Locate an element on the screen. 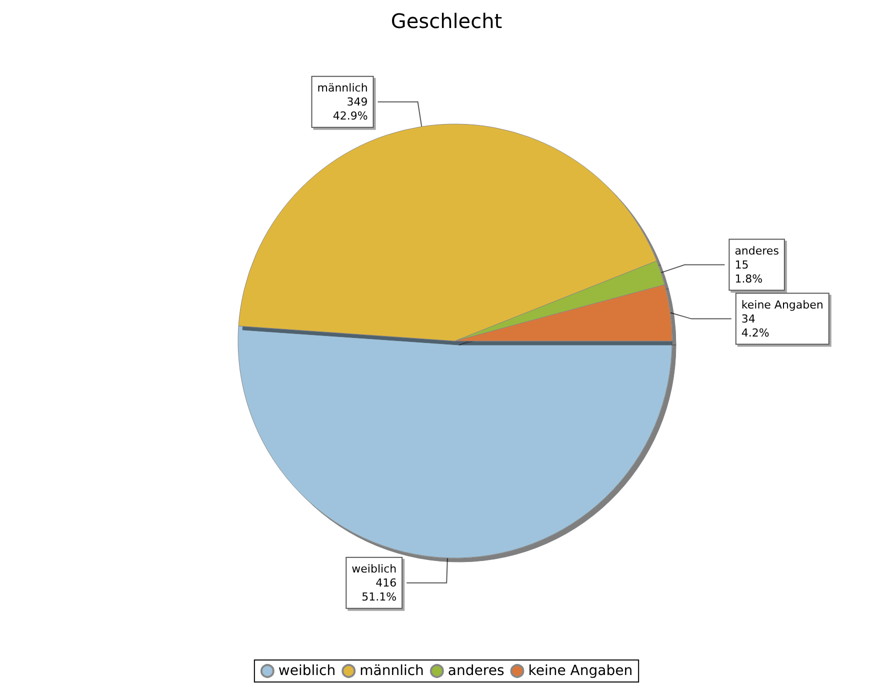 The height and width of the screenshot is (686, 893). data-label: 416 51.1% is located at coordinates (379, 590).